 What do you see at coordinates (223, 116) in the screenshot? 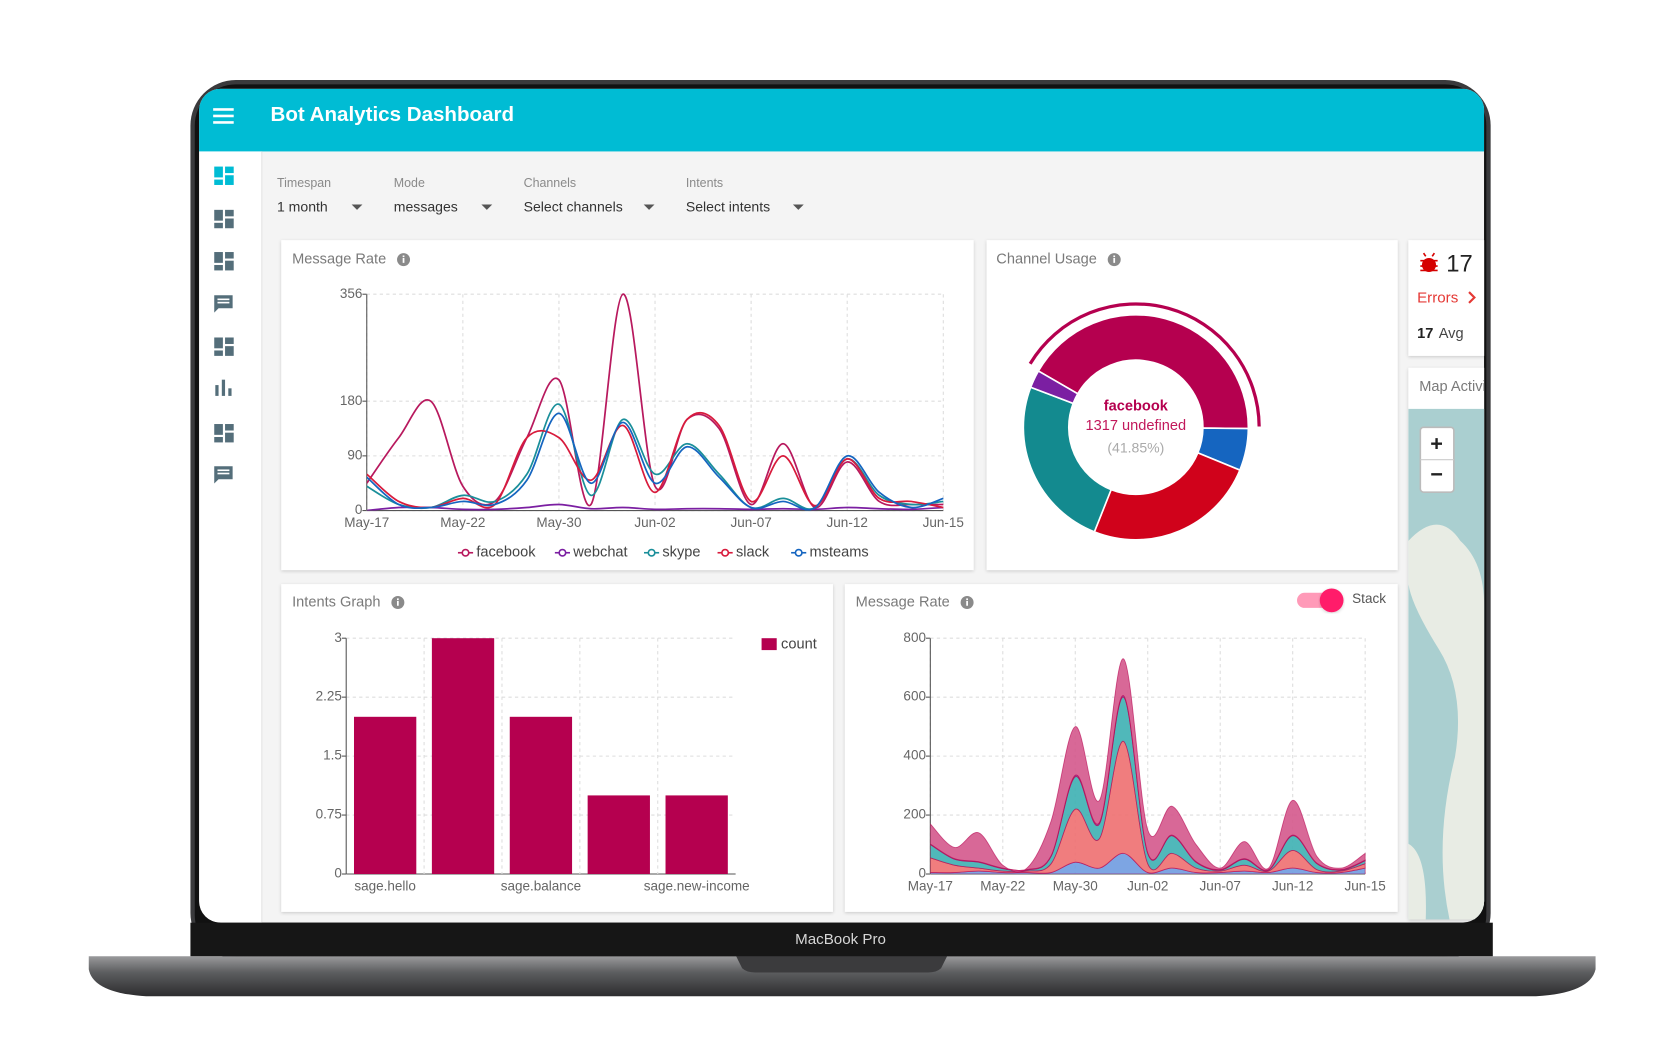
I see `menu-button` at bounding box center [223, 116].